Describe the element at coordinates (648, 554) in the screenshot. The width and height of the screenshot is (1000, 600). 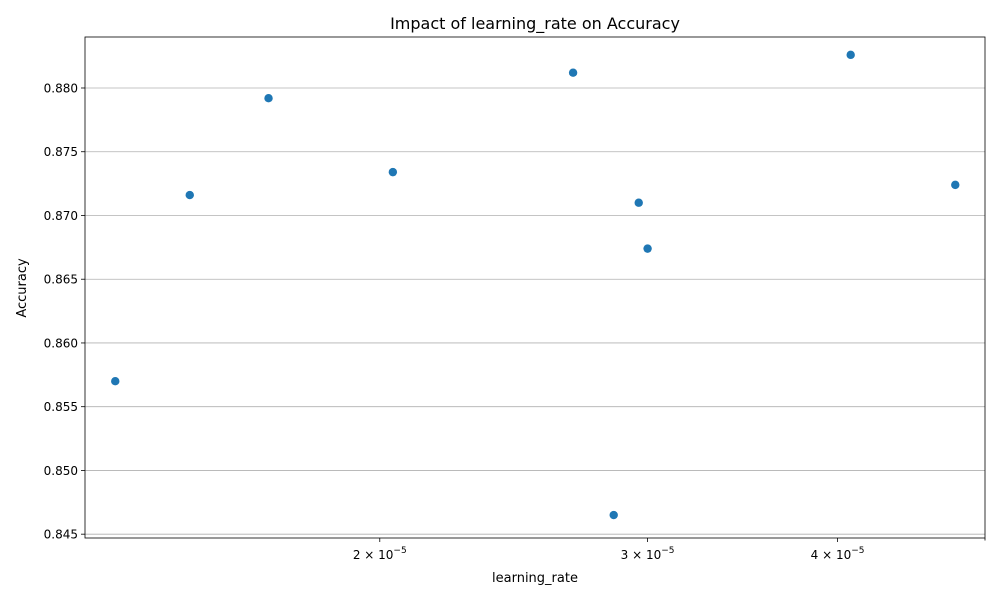
I see `x-tick-label: 3 × 10⁻⁵` at that location.